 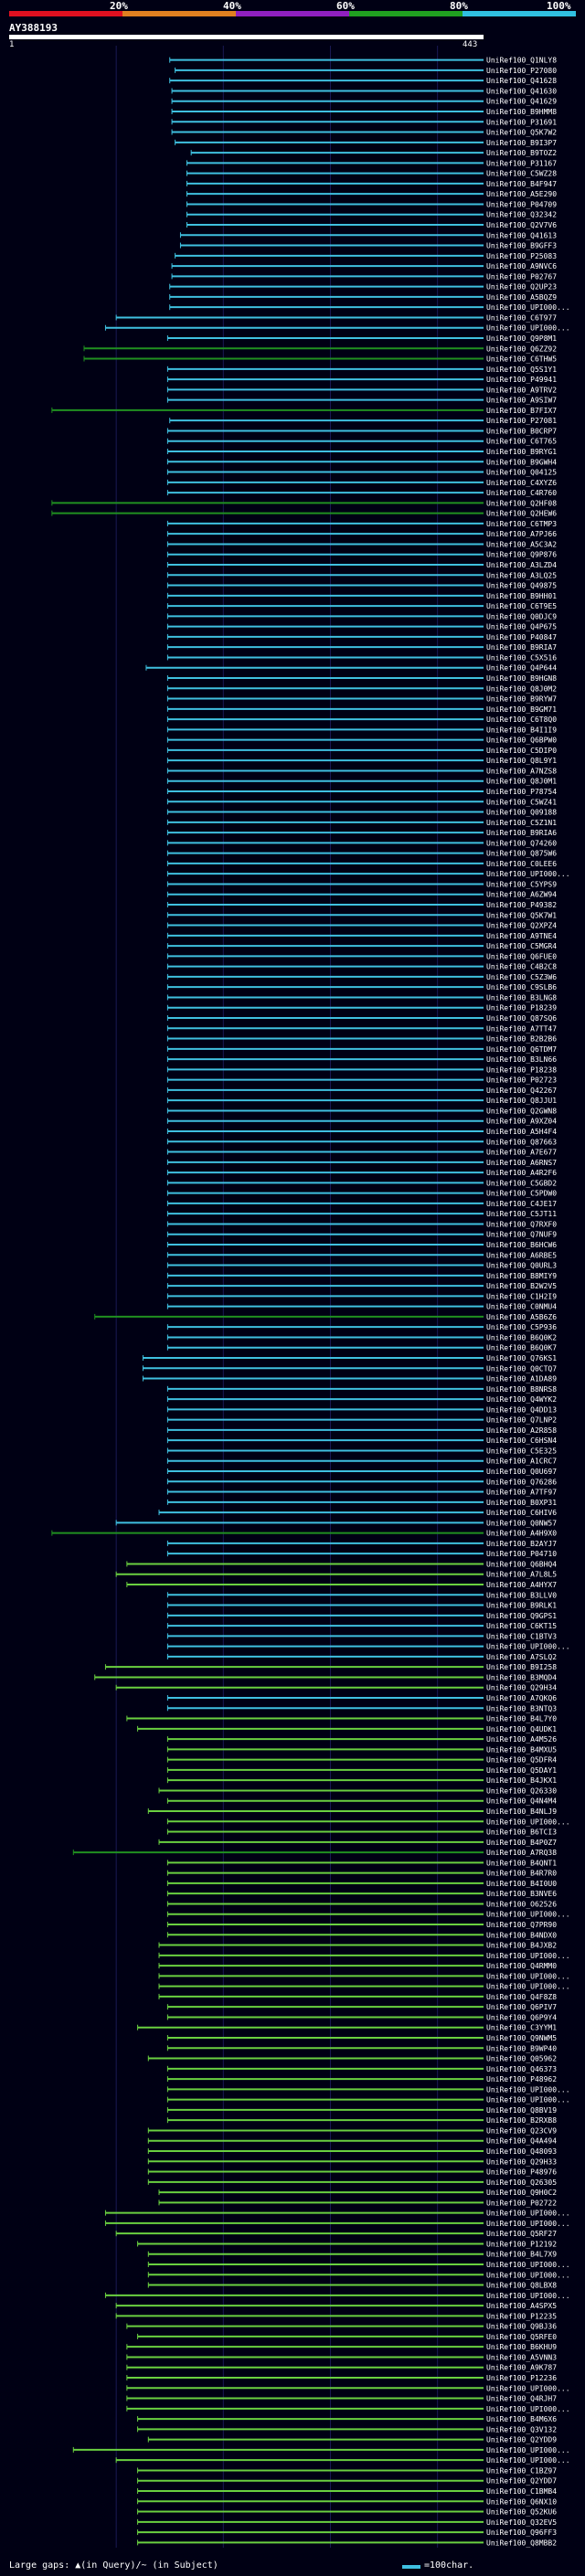 I want to click on hit-row: UniRef100_Q32EV5, so click(x=347, y=2522).